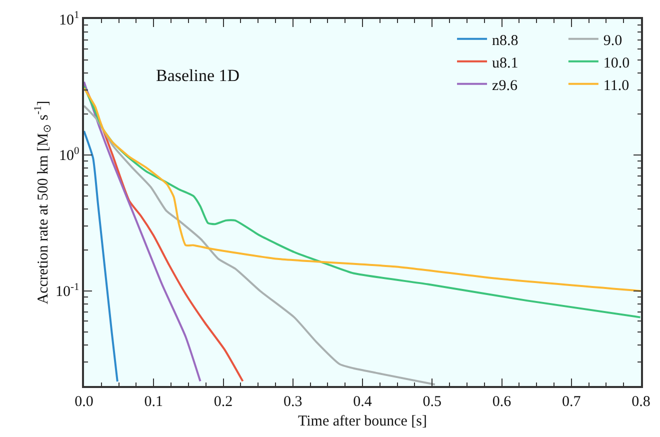  Describe the element at coordinates (616, 63) in the screenshot. I see `legend-label: 10.0` at that location.